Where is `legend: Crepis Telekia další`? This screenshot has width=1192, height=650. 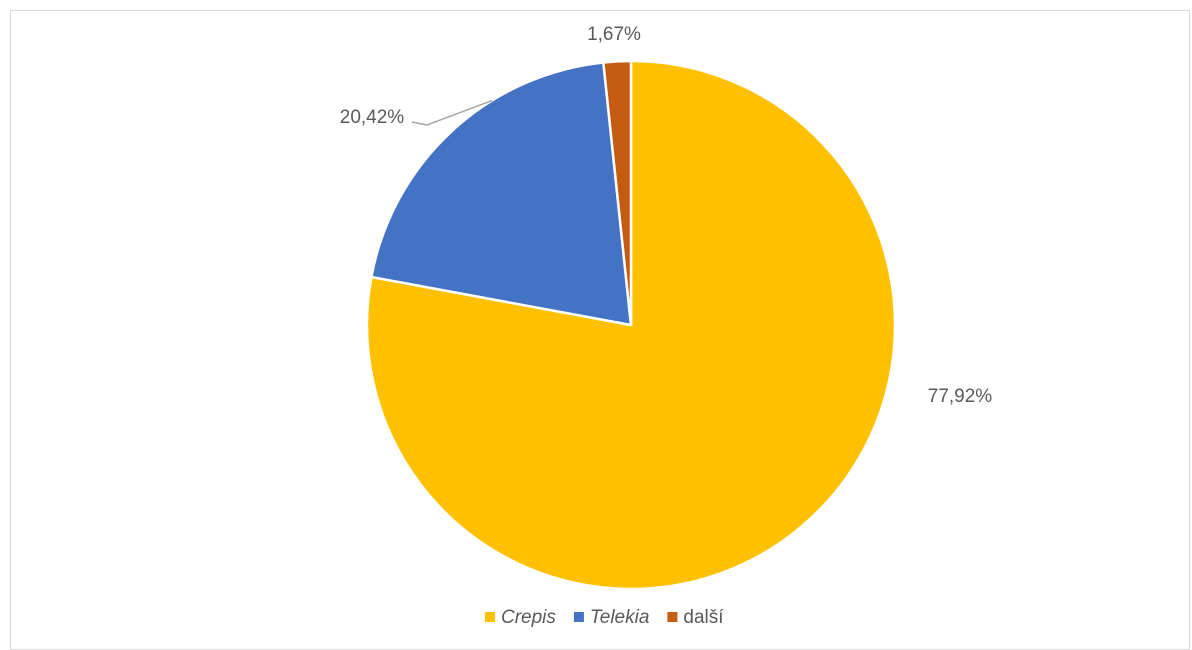
legend: Crepis Telekia další is located at coordinates (604, 617).